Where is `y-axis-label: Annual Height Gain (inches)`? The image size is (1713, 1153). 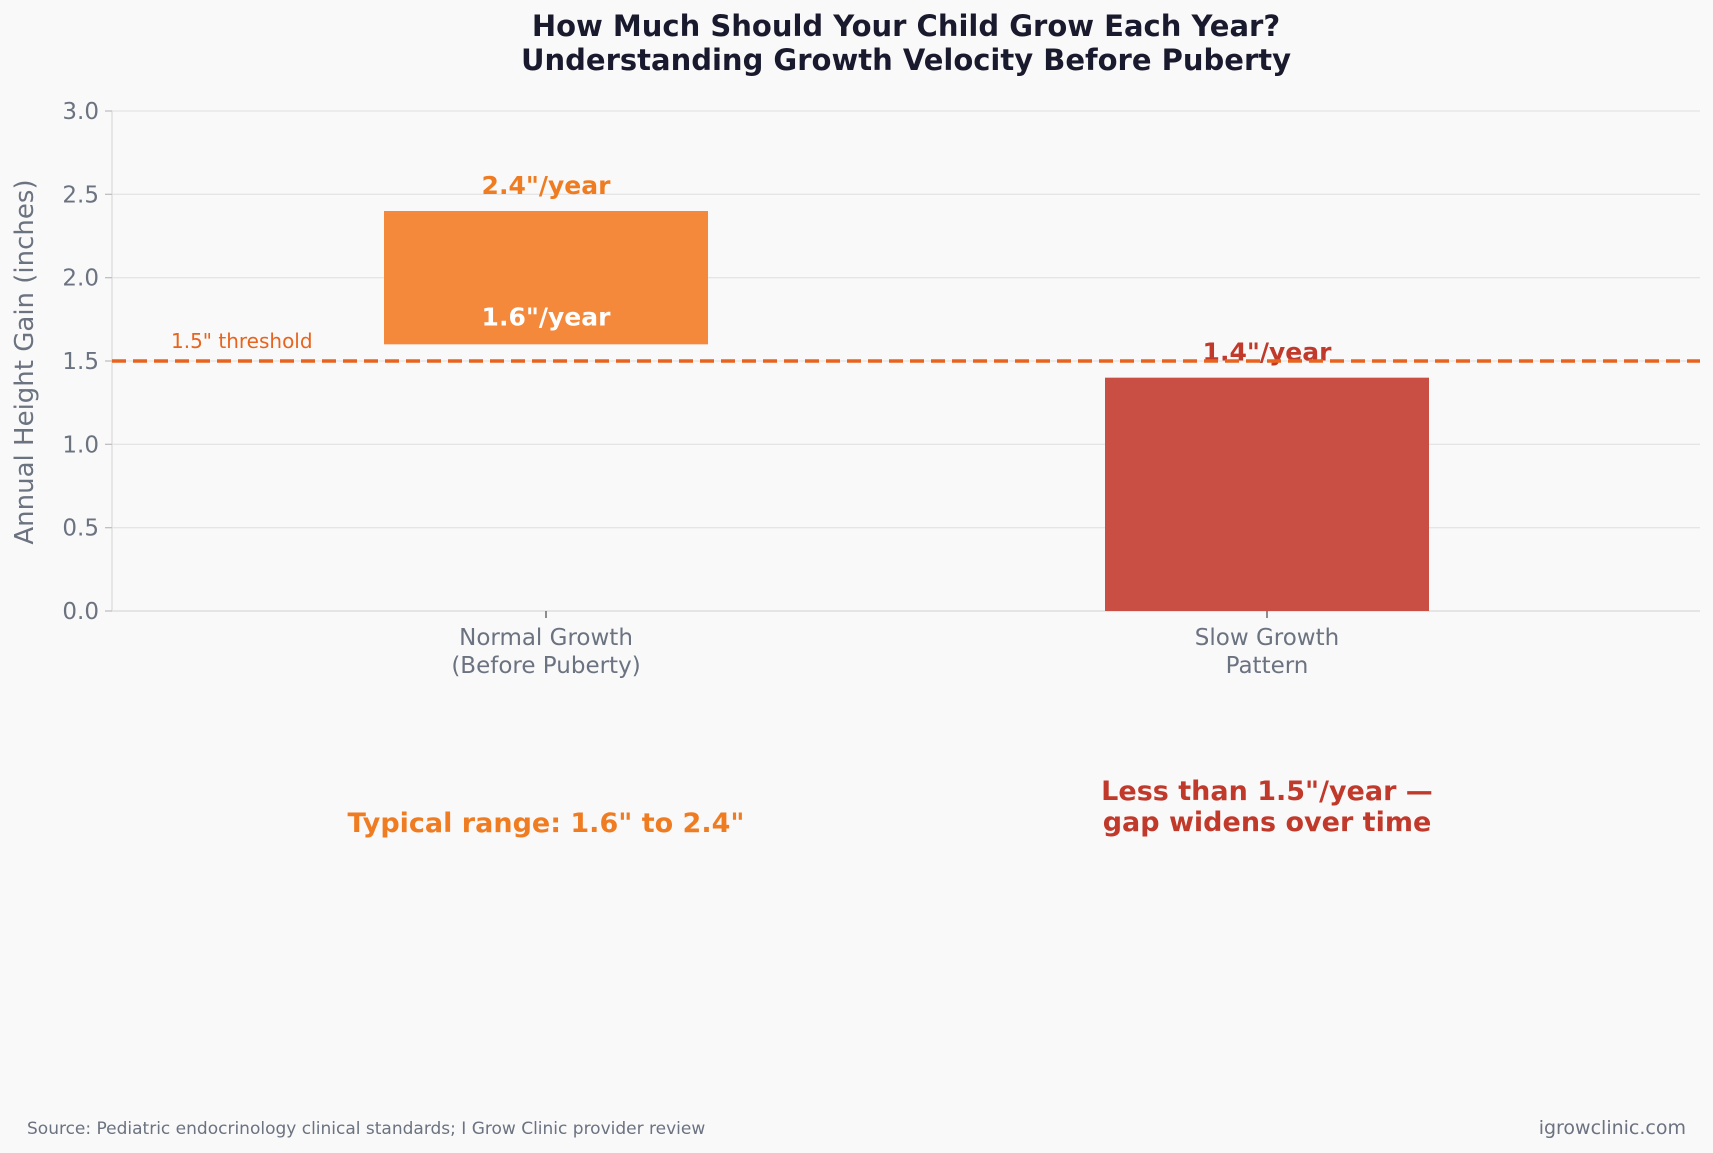
y-axis-label: Annual Height Gain (inches) is located at coordinates (25, 361).